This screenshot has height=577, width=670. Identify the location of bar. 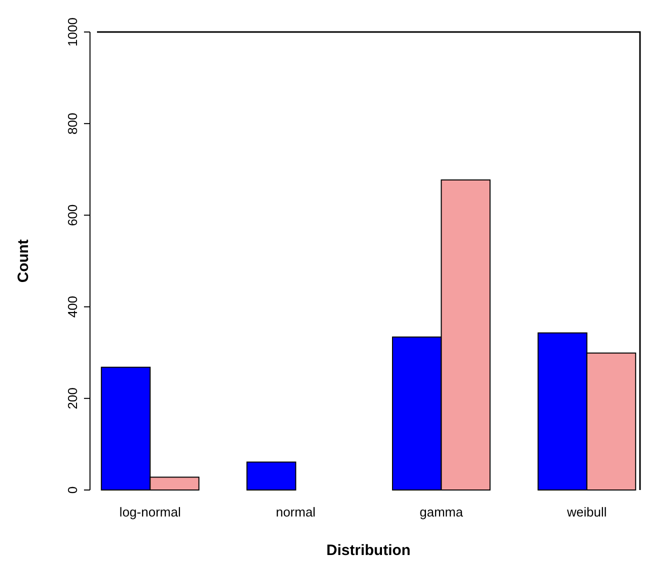
(271, 476).